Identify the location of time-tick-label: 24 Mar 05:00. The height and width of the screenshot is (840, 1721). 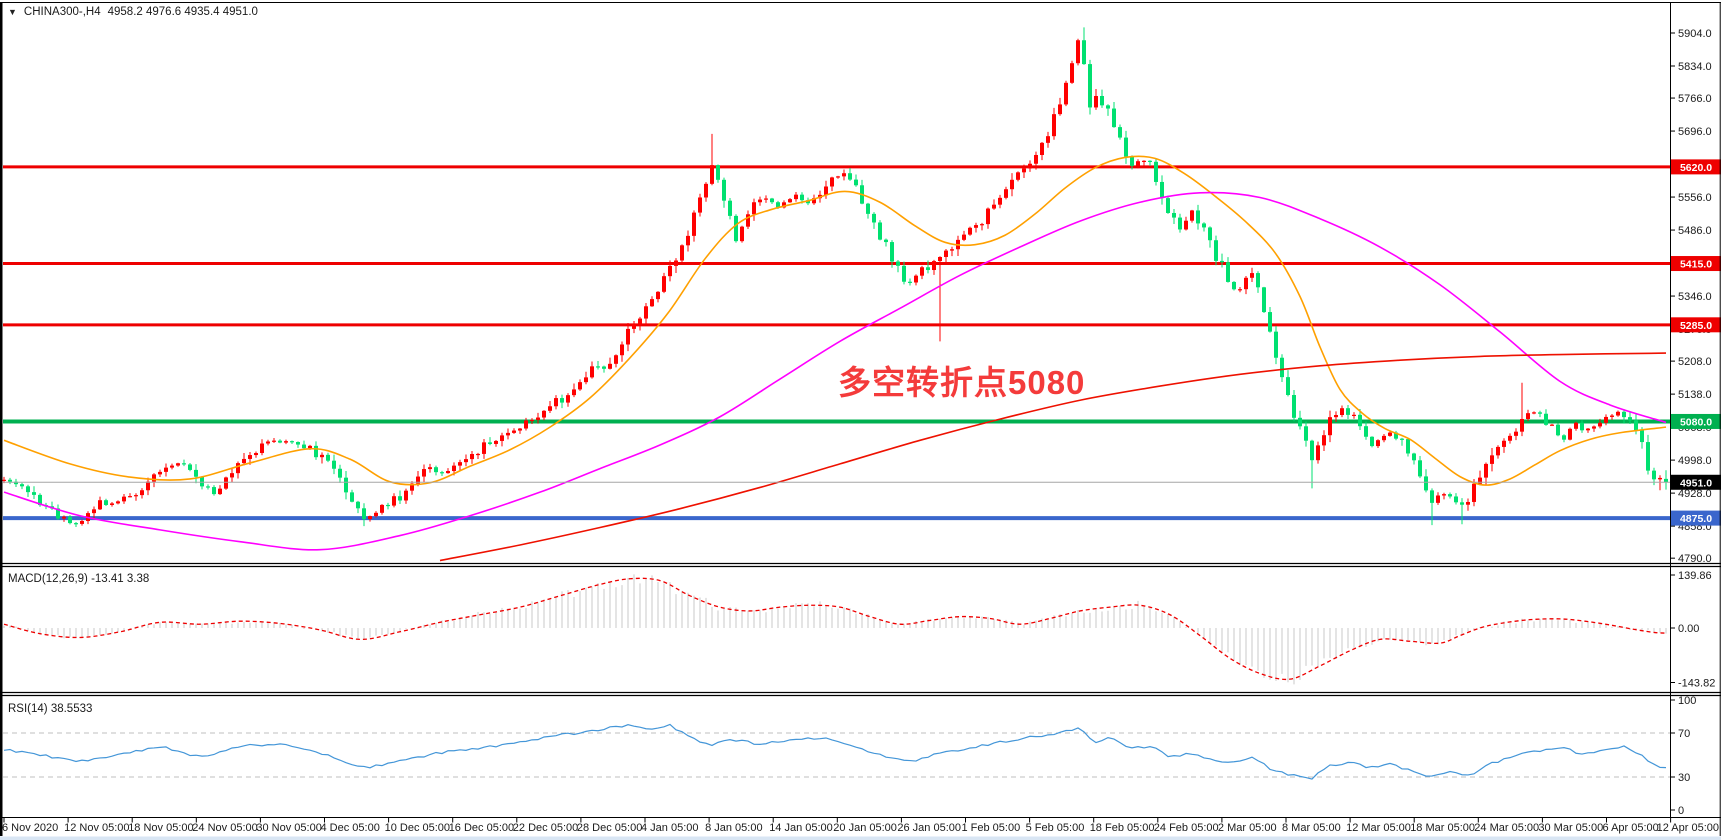
(1506, 828).